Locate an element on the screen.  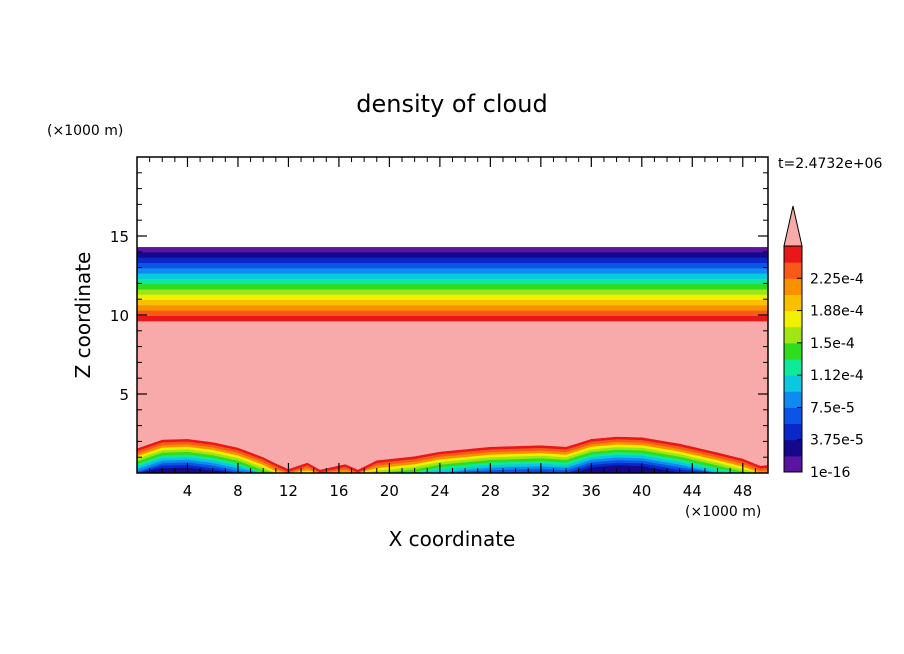
colorbar-overflow-triangle is located at coordinates (793, 226).